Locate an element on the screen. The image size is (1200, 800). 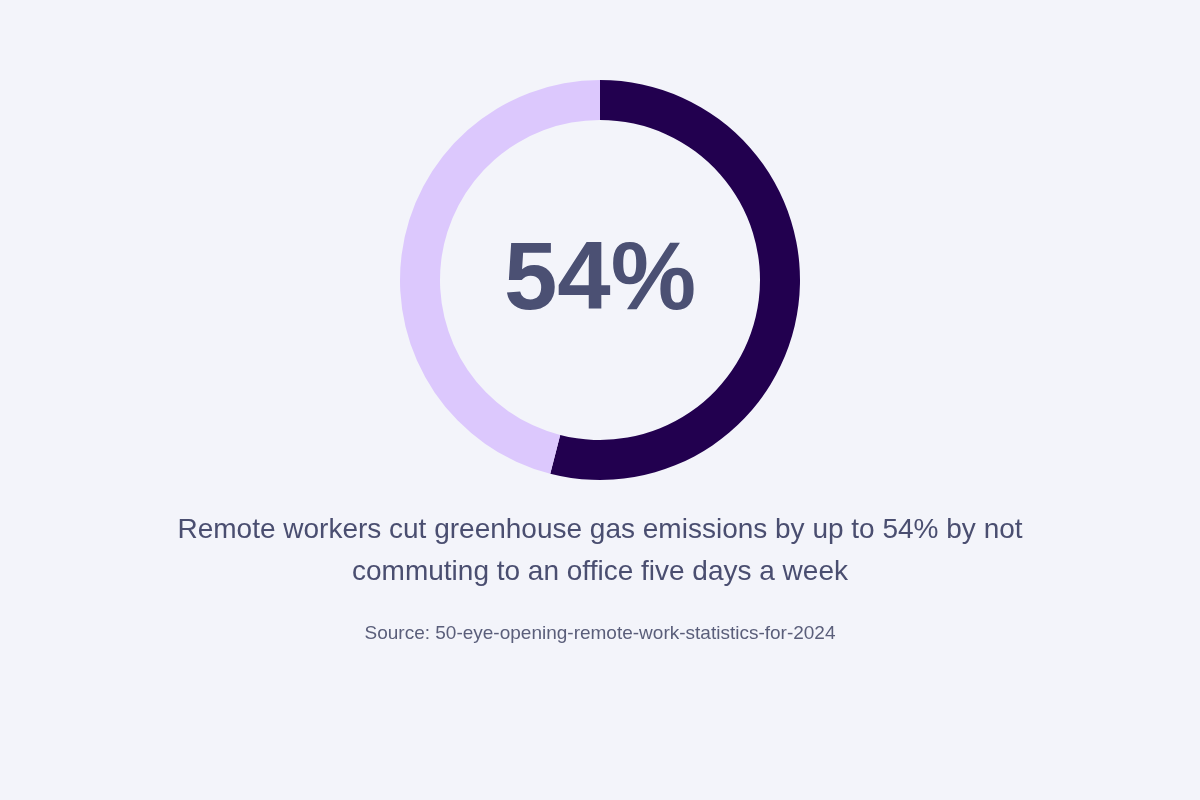
source-note: Source: 50-eye-opening-remote-work-statistics-for-2024 is located at coordinates (600, 632).